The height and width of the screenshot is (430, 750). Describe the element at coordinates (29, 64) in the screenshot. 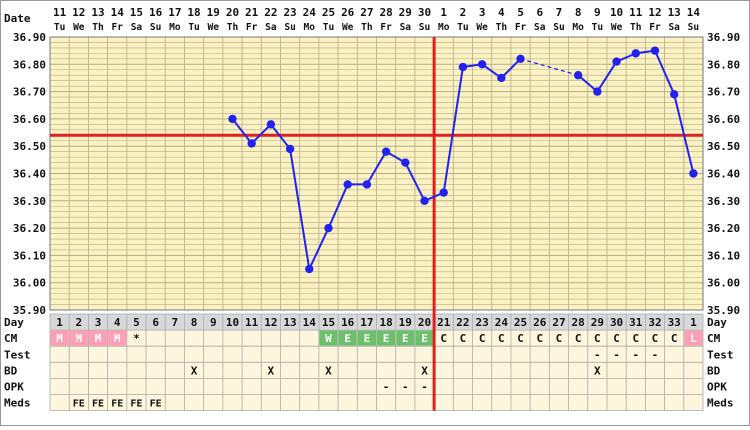

I see `y-tick-label-left: 36.80` at that location.